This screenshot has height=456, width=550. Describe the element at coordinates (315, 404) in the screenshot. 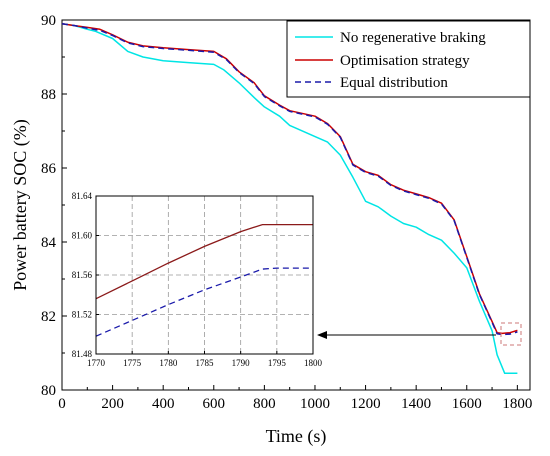

I see `x-tick-label-1000: 1000` at that location.